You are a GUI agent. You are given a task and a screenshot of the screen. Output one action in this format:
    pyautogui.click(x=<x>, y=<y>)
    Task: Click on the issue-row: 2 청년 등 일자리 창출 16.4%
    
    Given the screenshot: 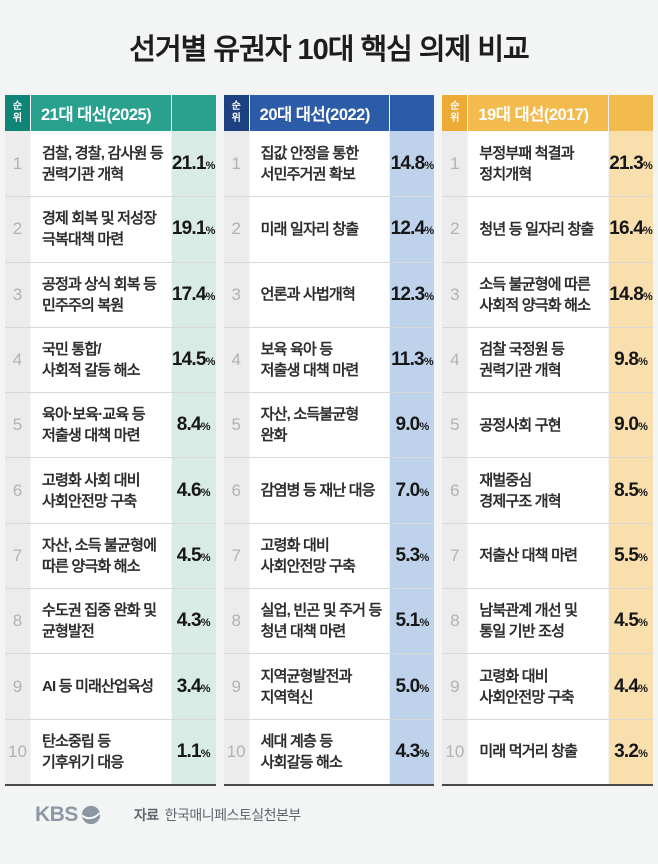 What is the action you would take?
    pyautogui.click(x=548, y=229)
    